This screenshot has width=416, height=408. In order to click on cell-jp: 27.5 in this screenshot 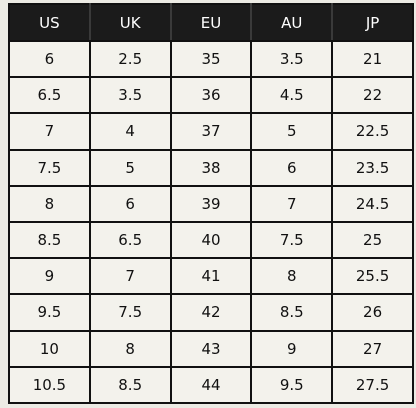, I will do `click(372, 385)`.